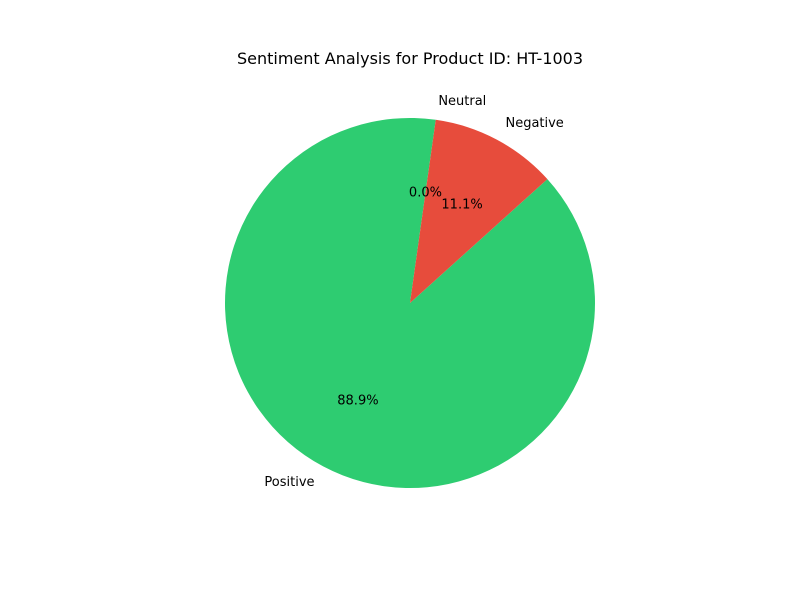 Image resolution: width=800 pixels, height=600 pixels. What do you see at coordinates (461, 204) in the screenshot?
I see `slice-percent-negative: 11.1%` at bounding box center [461, 204].